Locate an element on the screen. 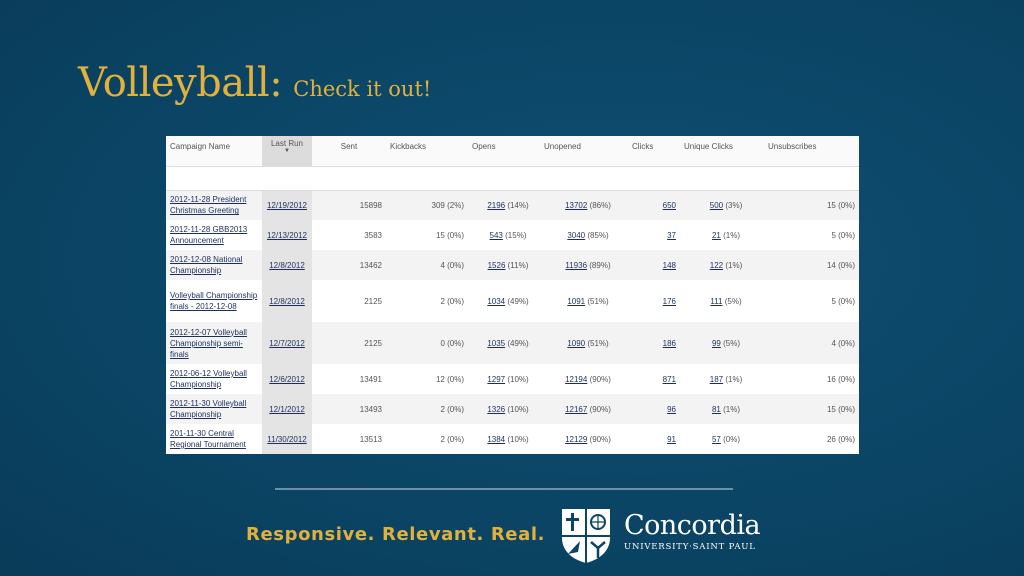 Image resolution: width=1024 pixels, height=576 pixels. kickbacks-value: 4 (0%) is located at coordinates (427, 265).